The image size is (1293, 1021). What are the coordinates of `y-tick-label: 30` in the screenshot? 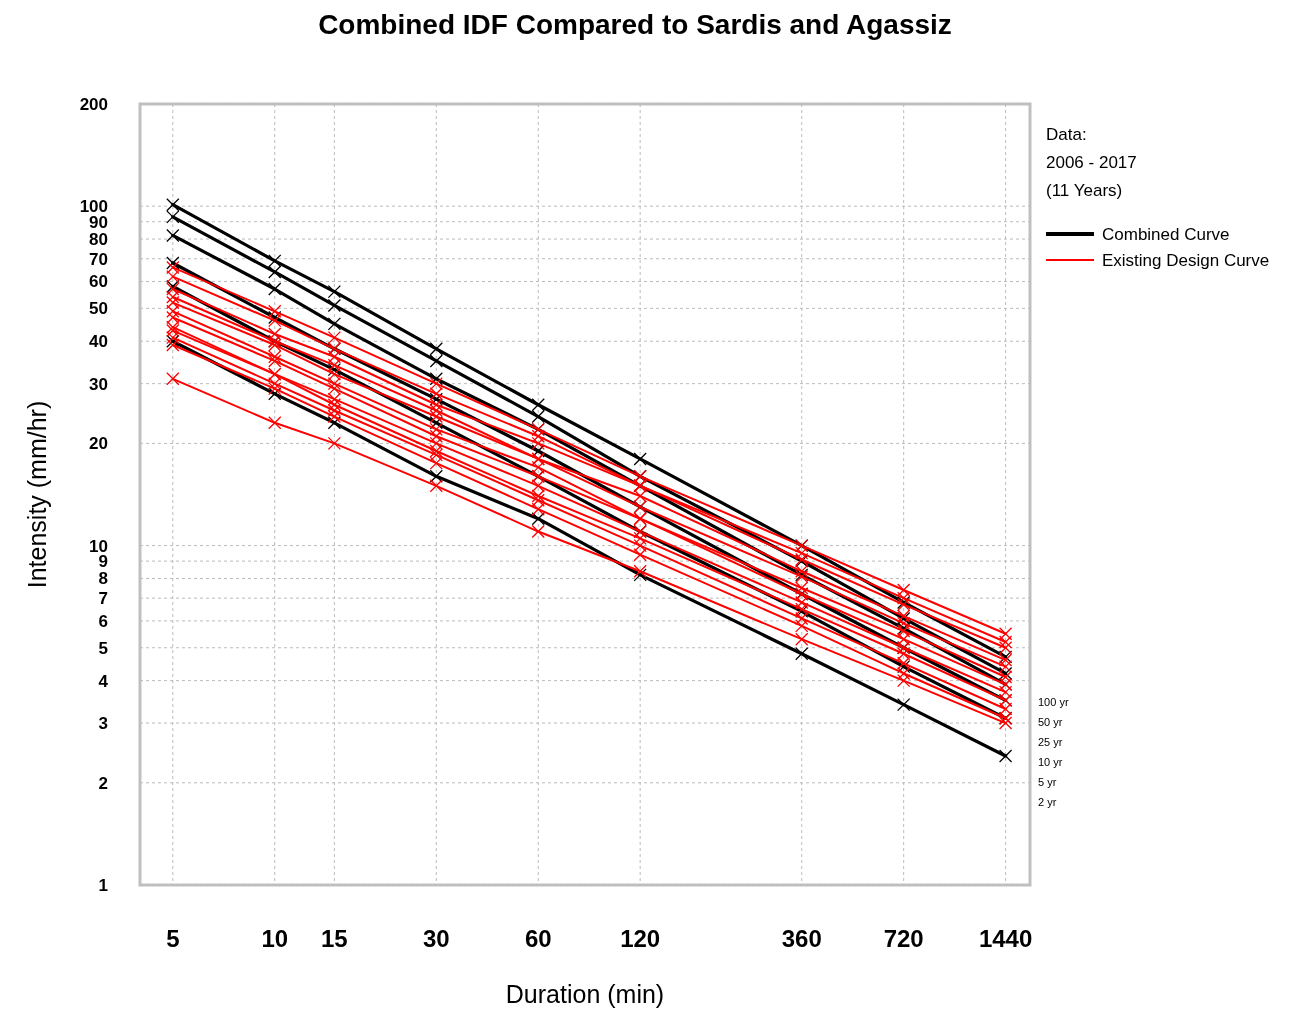 It's located at (98, 384).